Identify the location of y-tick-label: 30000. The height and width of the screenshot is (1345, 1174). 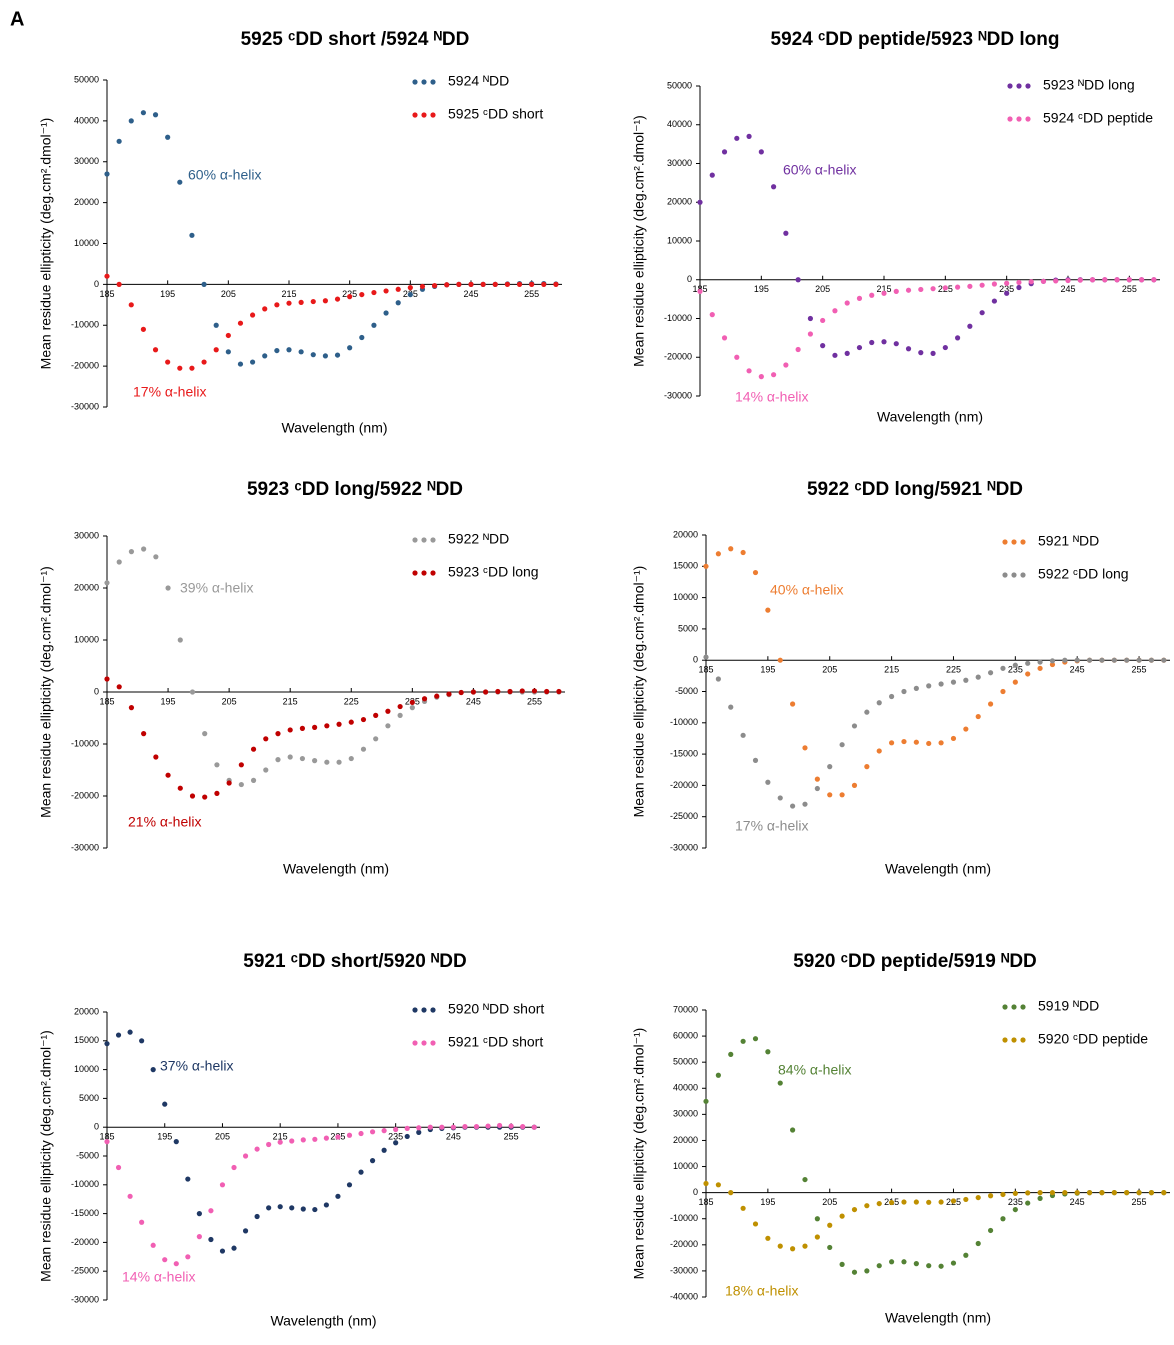
(86, 161).